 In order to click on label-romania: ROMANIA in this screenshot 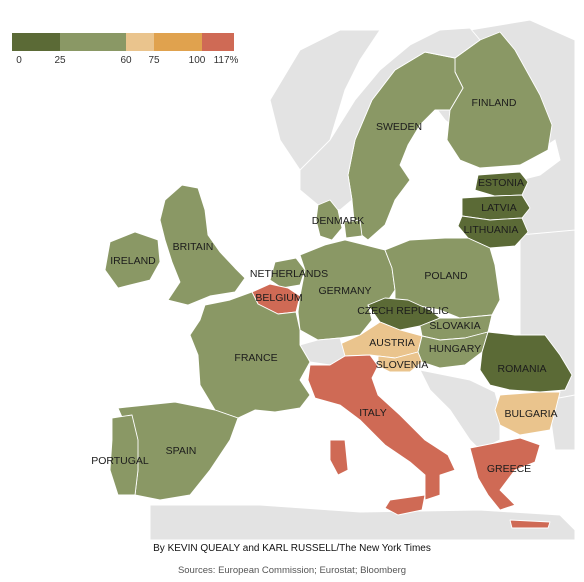, I will do `click(521, 369)`.